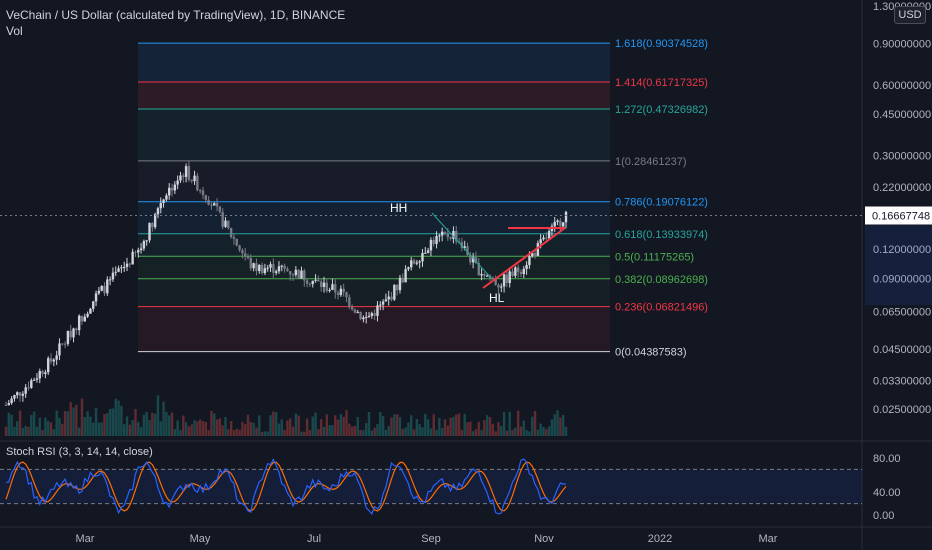 This screenshot has height=550, width=932. Describe the element at coordinates (374, 95) in the screenshot. I see `fib-zone-1.414` at that location.